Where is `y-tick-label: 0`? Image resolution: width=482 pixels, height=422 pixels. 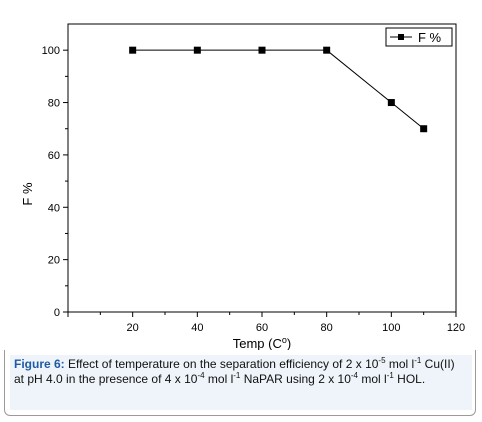
y-tick-label: 0 is located at coordinates (57, 313).